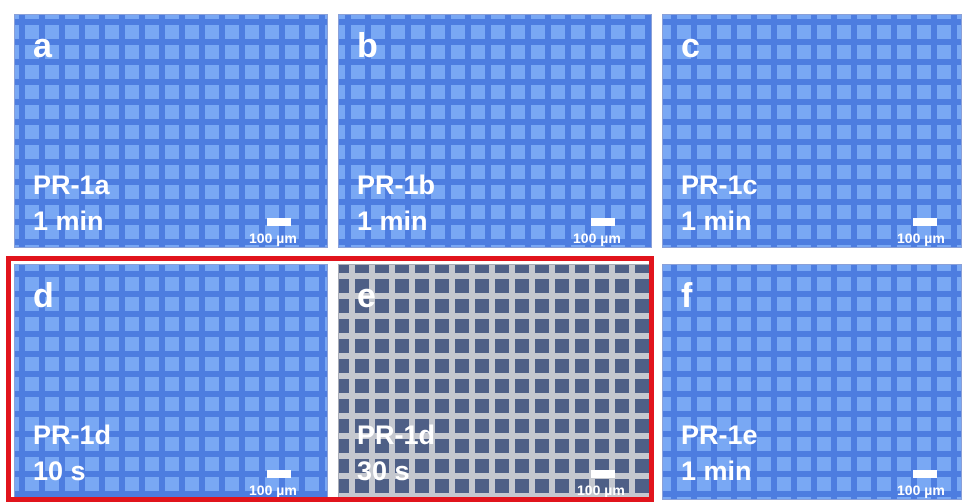  What do you see at coordinates (59, 471) in the screenshot?
I see `time-label: 10 s` at bounding box center [59, 471].